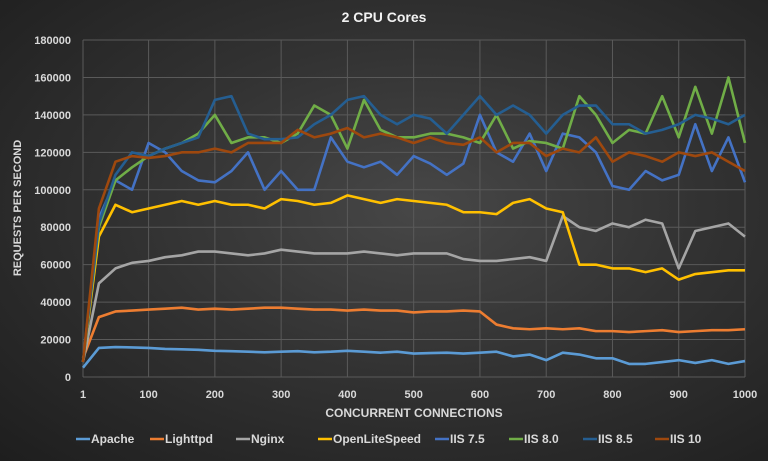  I want to click on y-tick-label: 160000, so click(52, 78).